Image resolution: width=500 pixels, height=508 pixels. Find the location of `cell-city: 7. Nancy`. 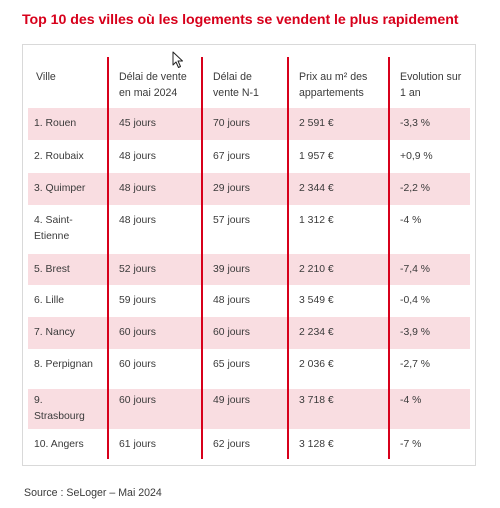

cell-city: 7. Nancy is located at coordinates (55, 332).